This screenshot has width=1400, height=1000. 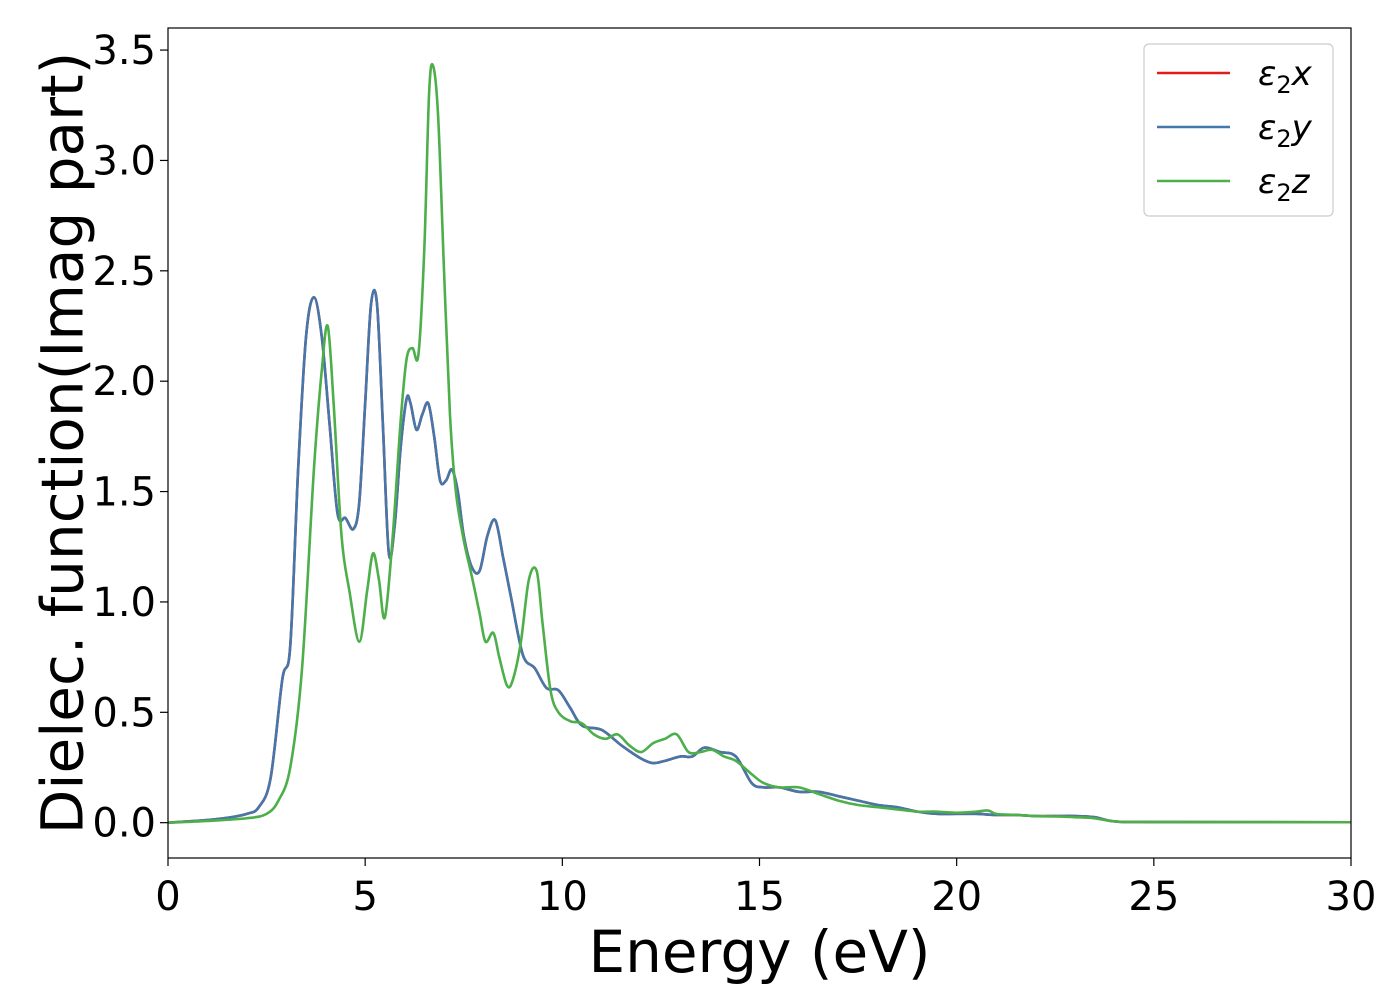 I want to click on legend-label: ε2y, so click(x=1285, y=130).